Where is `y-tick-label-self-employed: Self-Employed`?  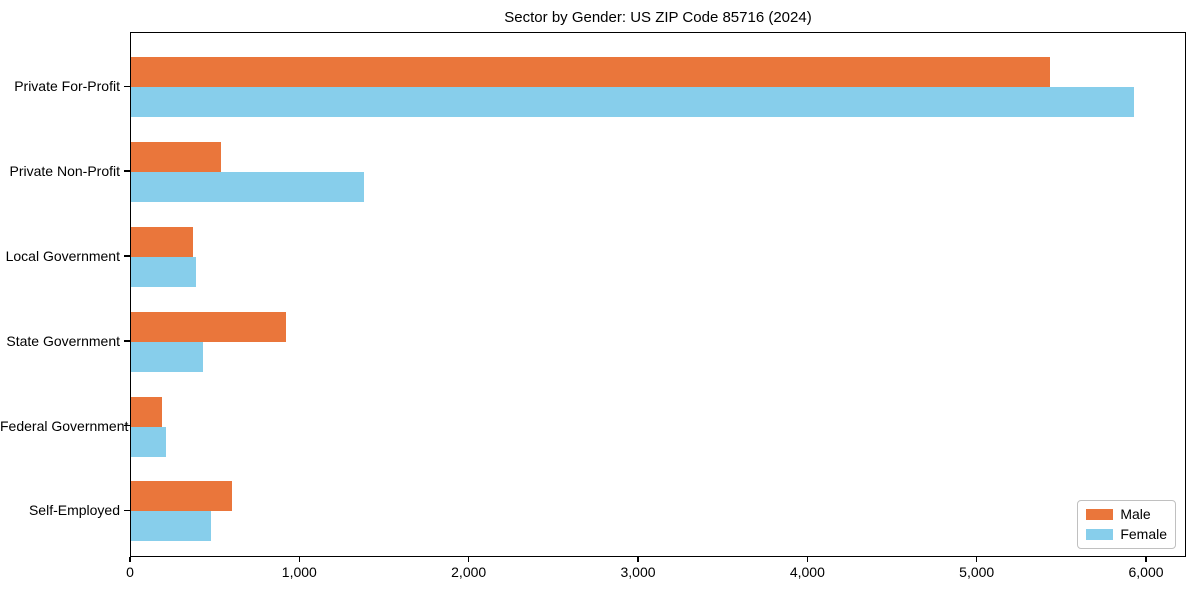 y-tick-label-self-employed: Self-Employed is located at coordinates (74, 510).